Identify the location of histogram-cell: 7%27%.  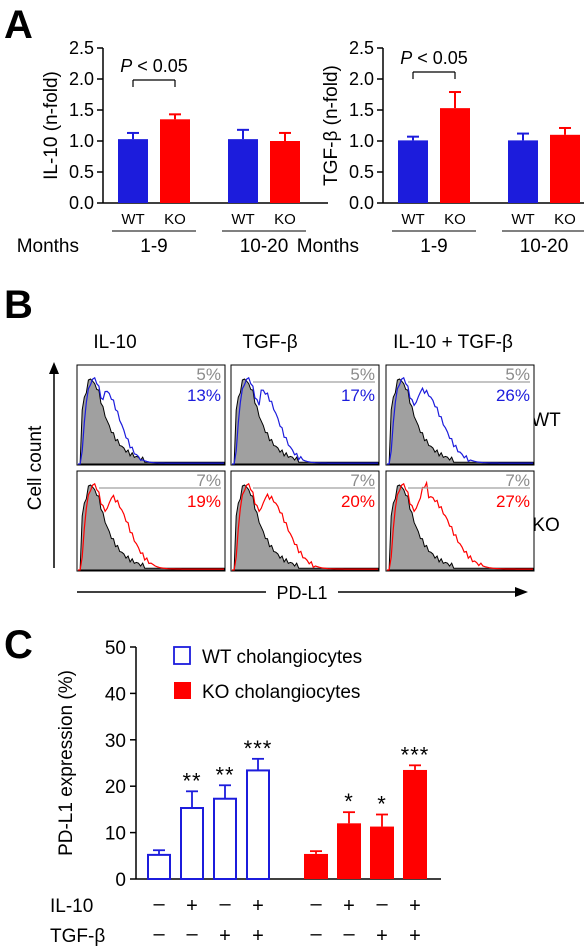
(460, 521).